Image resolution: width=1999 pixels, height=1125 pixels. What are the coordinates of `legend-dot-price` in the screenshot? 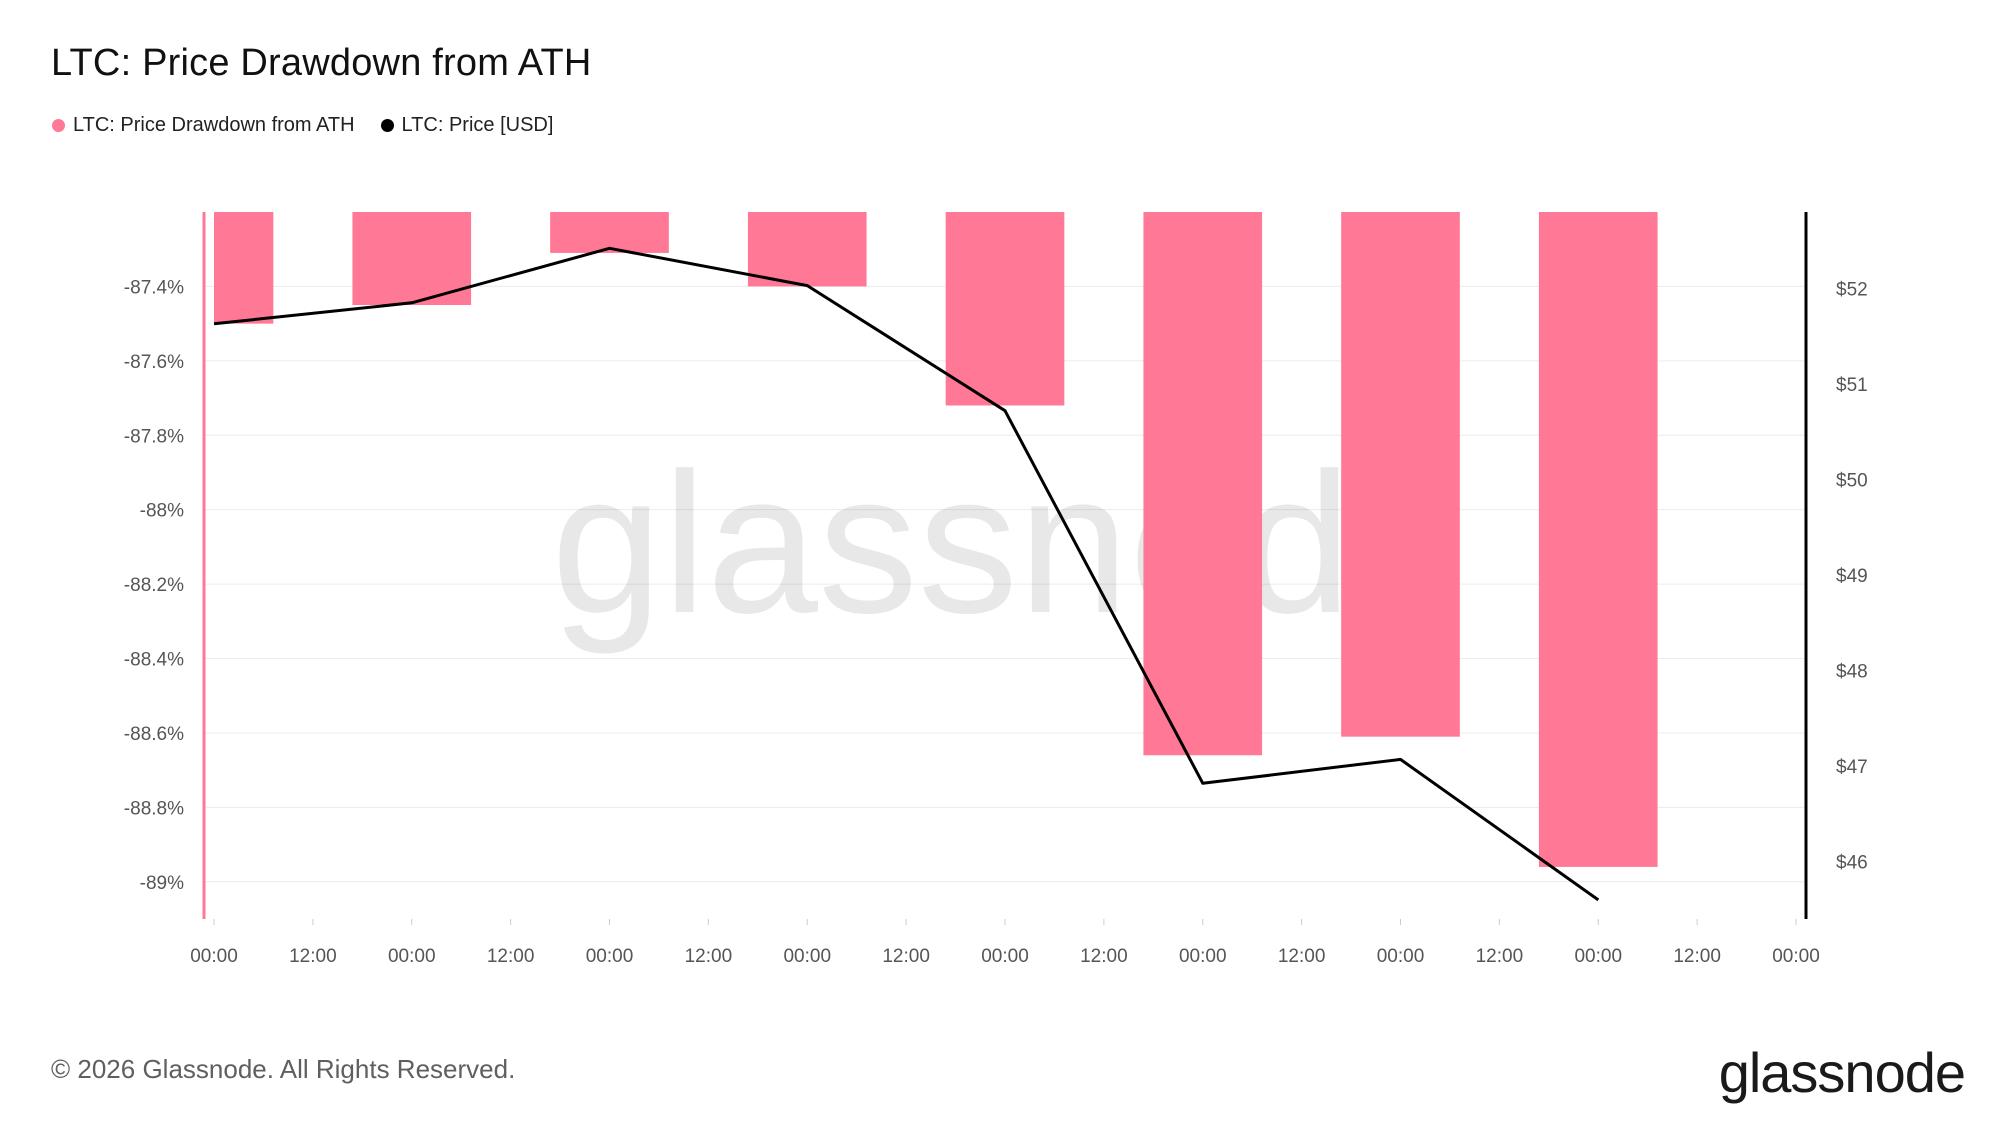 It's located at (387, 125).